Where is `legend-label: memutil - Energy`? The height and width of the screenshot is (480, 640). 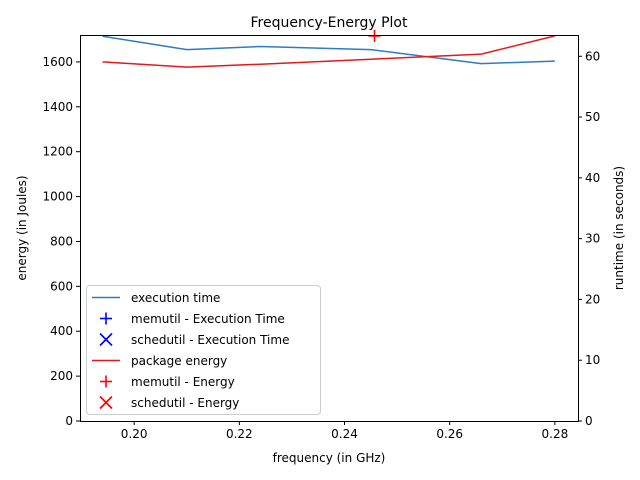
legend-label: memutil - Energy is located at coordinates (183, 382).